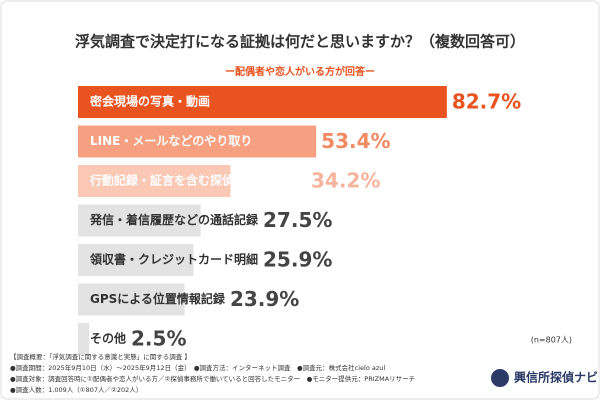 The width and height of the screenshot is (600, 400). I want to click on logo-text: 興信所探偵ナビ, so click(556, 377).